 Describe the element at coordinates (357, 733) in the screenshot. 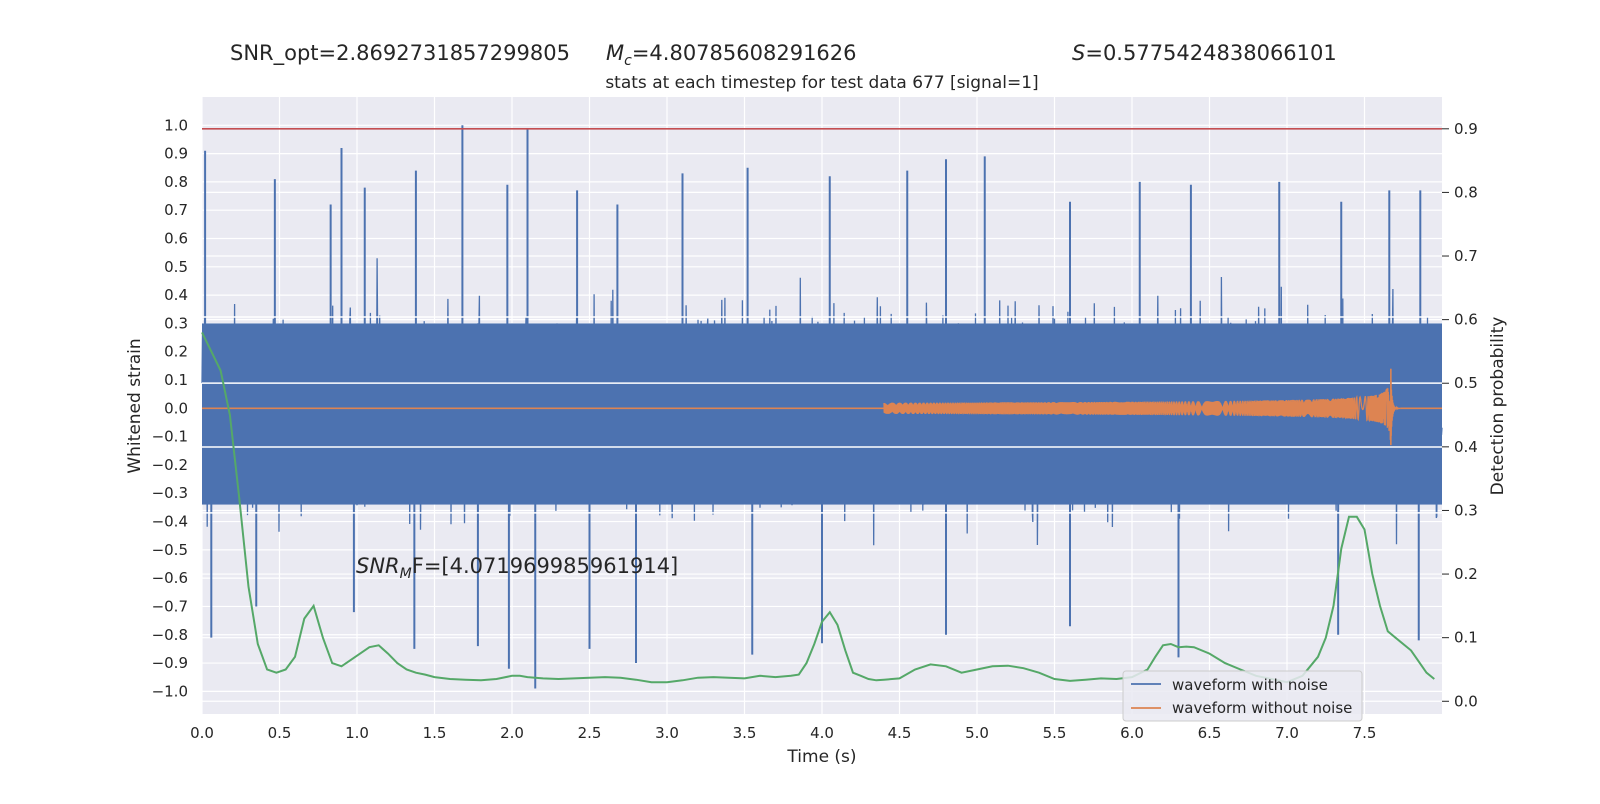

I see `x-tick-label: 1.0` at that location.